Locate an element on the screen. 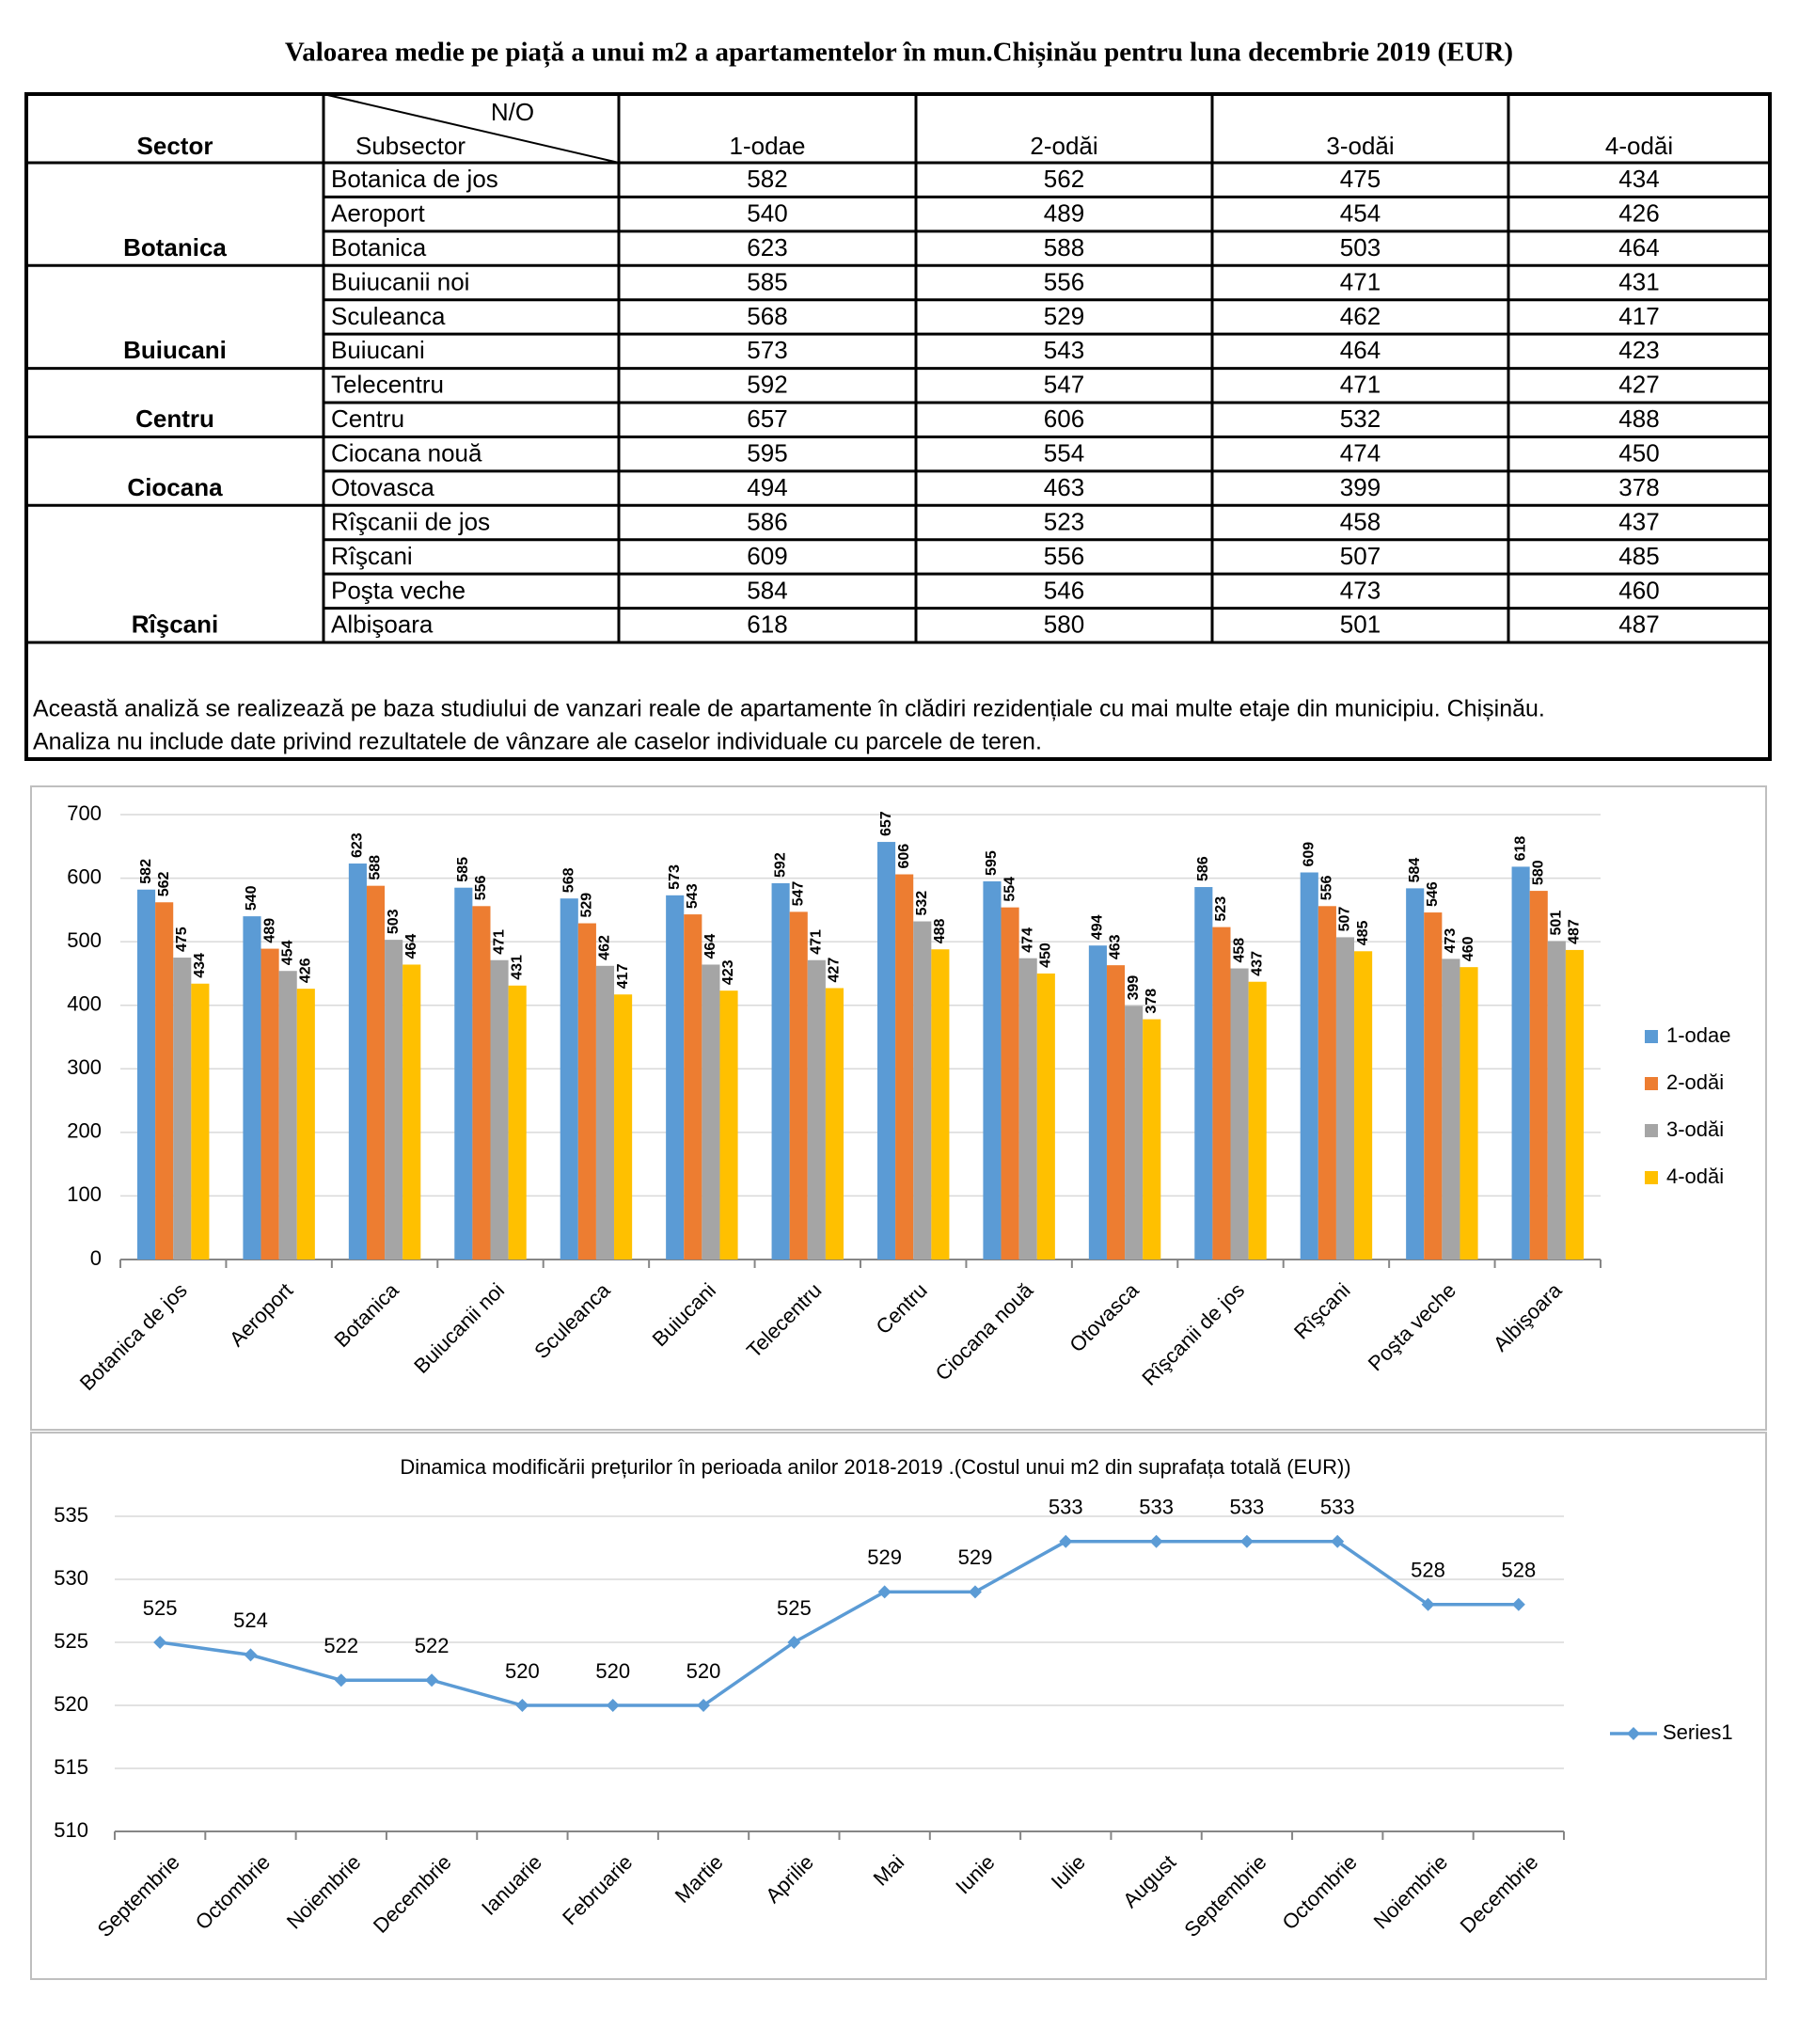 The image size is (1799, 2044). data-label: 475 is located at coordinates (182, 939).